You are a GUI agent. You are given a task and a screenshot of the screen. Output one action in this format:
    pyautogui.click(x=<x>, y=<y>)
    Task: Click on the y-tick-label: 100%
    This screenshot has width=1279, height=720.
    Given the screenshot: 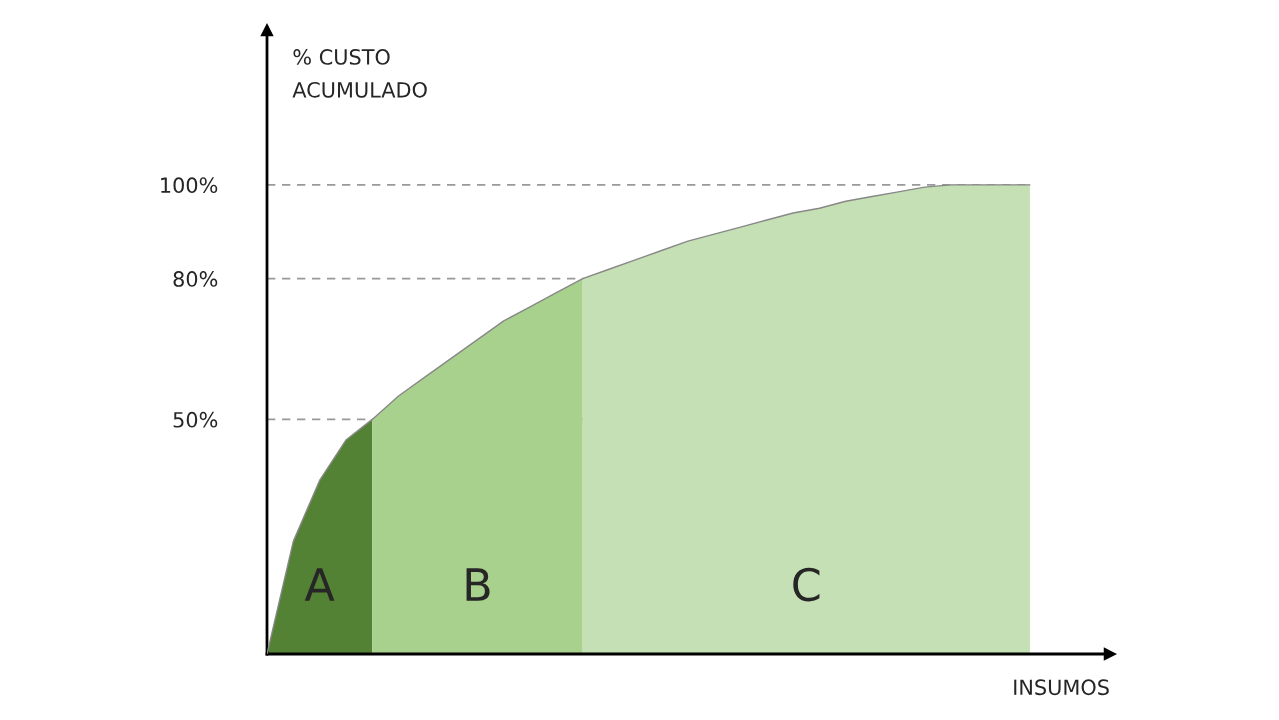 What is the action you would take?
    pyautogui.click(x=189, y=185)
    